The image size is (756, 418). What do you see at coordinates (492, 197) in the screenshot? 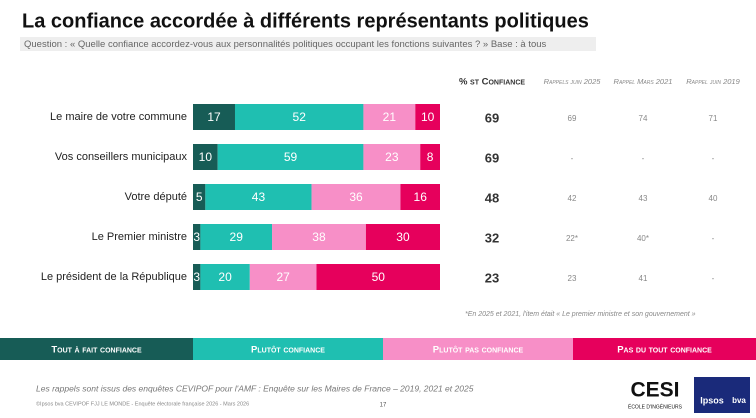
I see `total-confidence: 48` at bounding box center [492, 197].